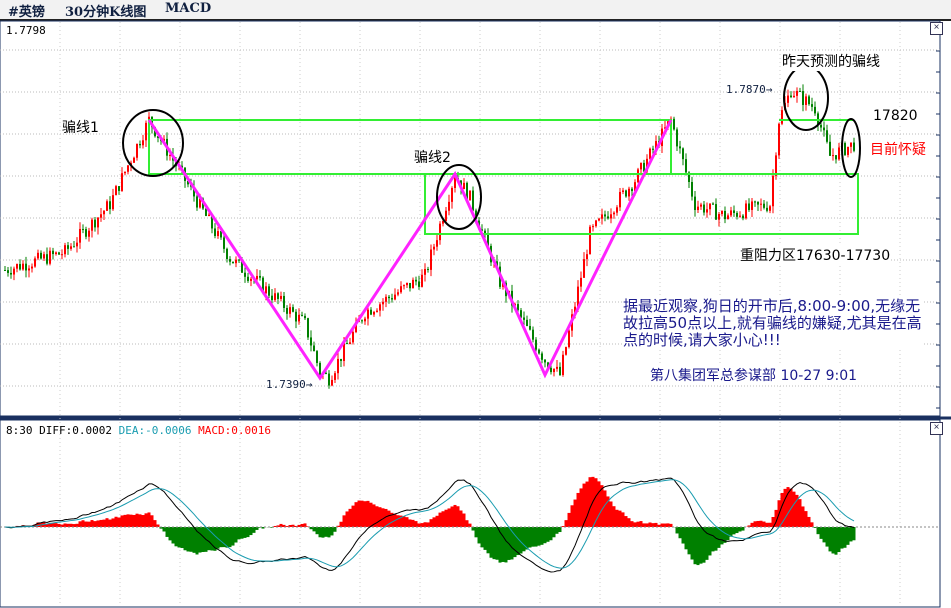 Image resolution: width=951 pixels, height=608 pixels. I want to click on level-label: 17820, so click(895, 116).